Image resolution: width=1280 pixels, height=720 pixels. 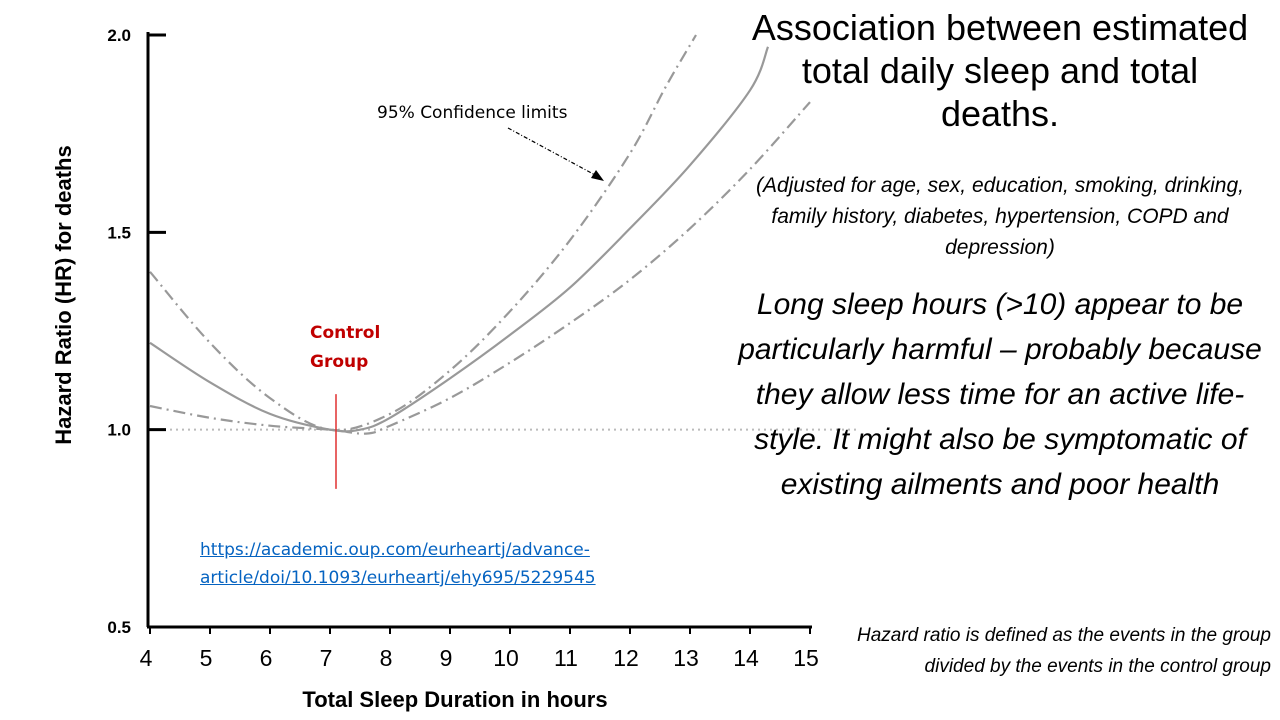 What do you see at coordinates (472, 113) in the screenshot?
I see `confidence-limits-label: 95% Confidence limits` at bounding box center [472, 113].